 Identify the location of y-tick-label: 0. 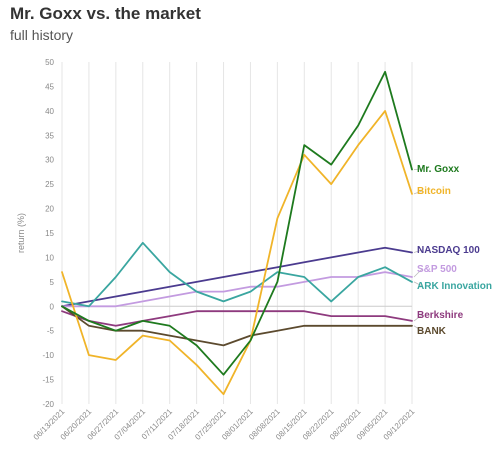
(52, 306).